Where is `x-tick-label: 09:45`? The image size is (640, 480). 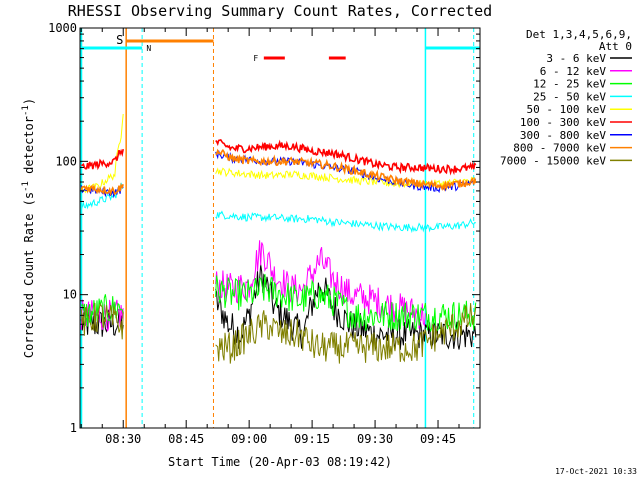 x-tick-label: 09:45 is located at coordinates (438, 439).